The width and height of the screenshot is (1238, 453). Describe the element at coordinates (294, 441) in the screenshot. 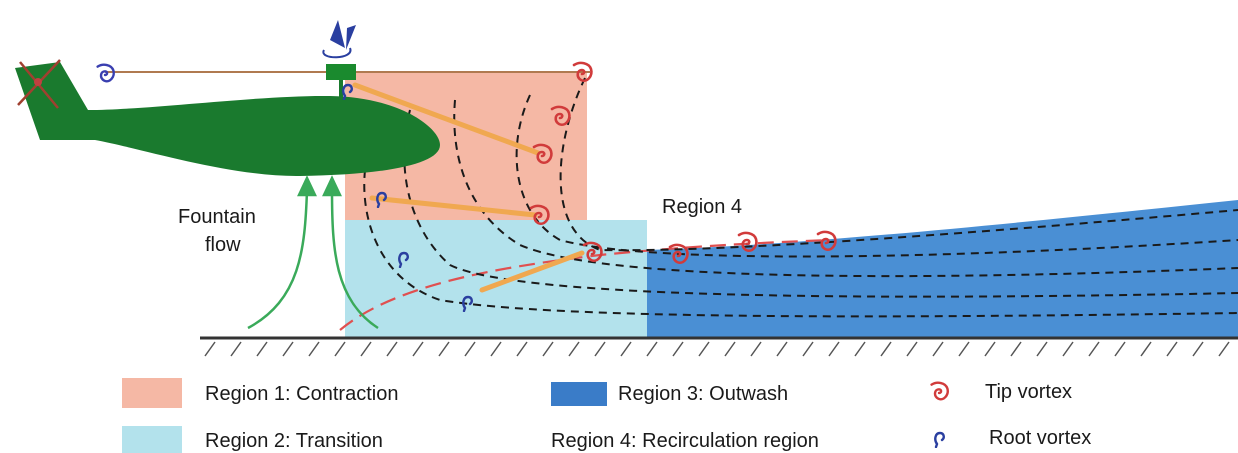

I see `legend-region2-label: Region 2: Transition` at that location.